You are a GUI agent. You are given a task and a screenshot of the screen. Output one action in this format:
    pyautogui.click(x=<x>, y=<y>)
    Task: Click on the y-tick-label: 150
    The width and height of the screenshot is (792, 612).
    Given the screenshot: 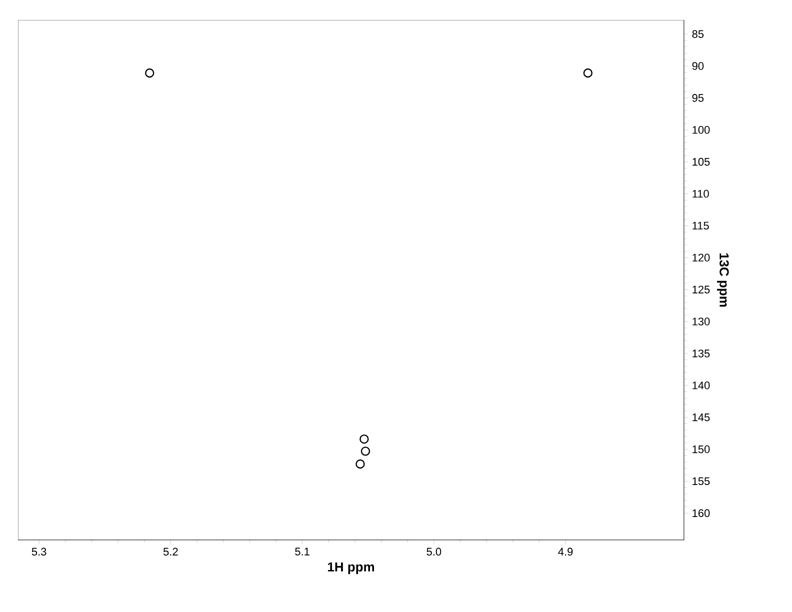 What is the action you would take?
    pyautogui.click(x=701, y=449)
    